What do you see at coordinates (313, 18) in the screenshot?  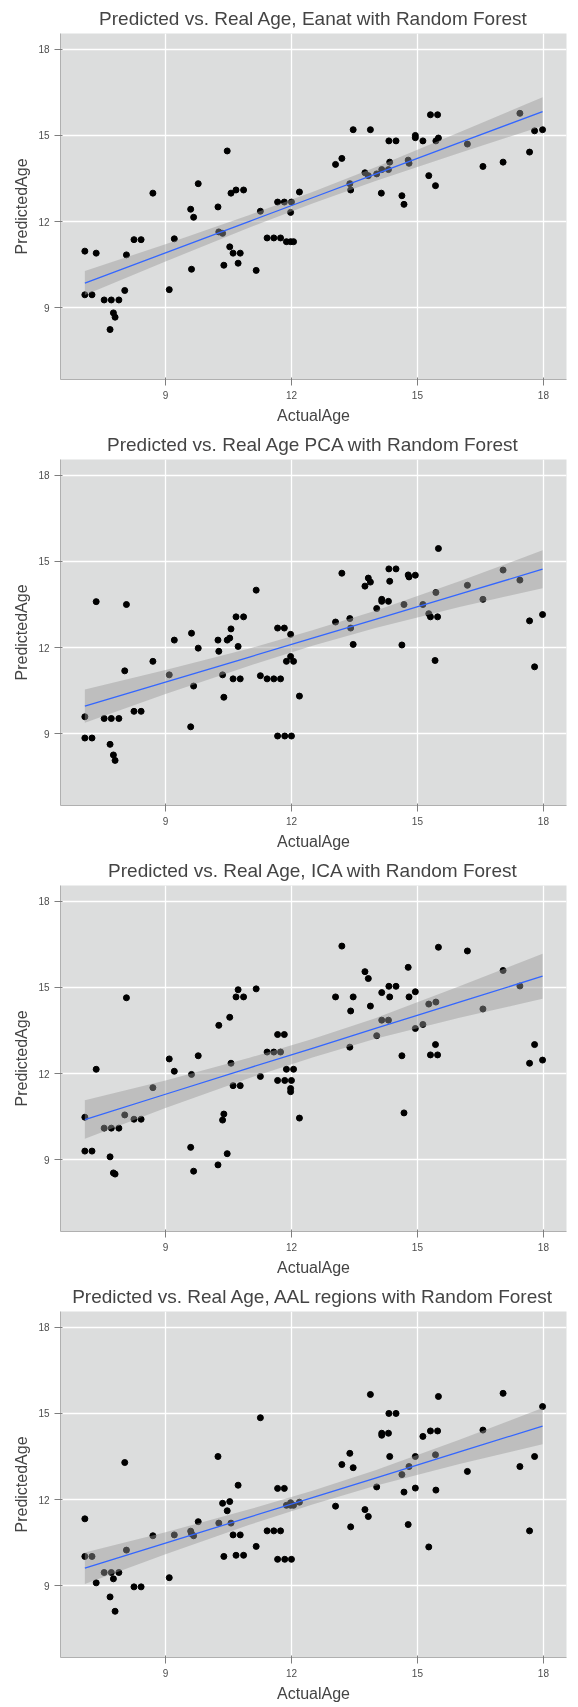 I see `chart-title: Predicted vs. Real Age, Eanat with Random Forest` at bounding box center [313, 18].